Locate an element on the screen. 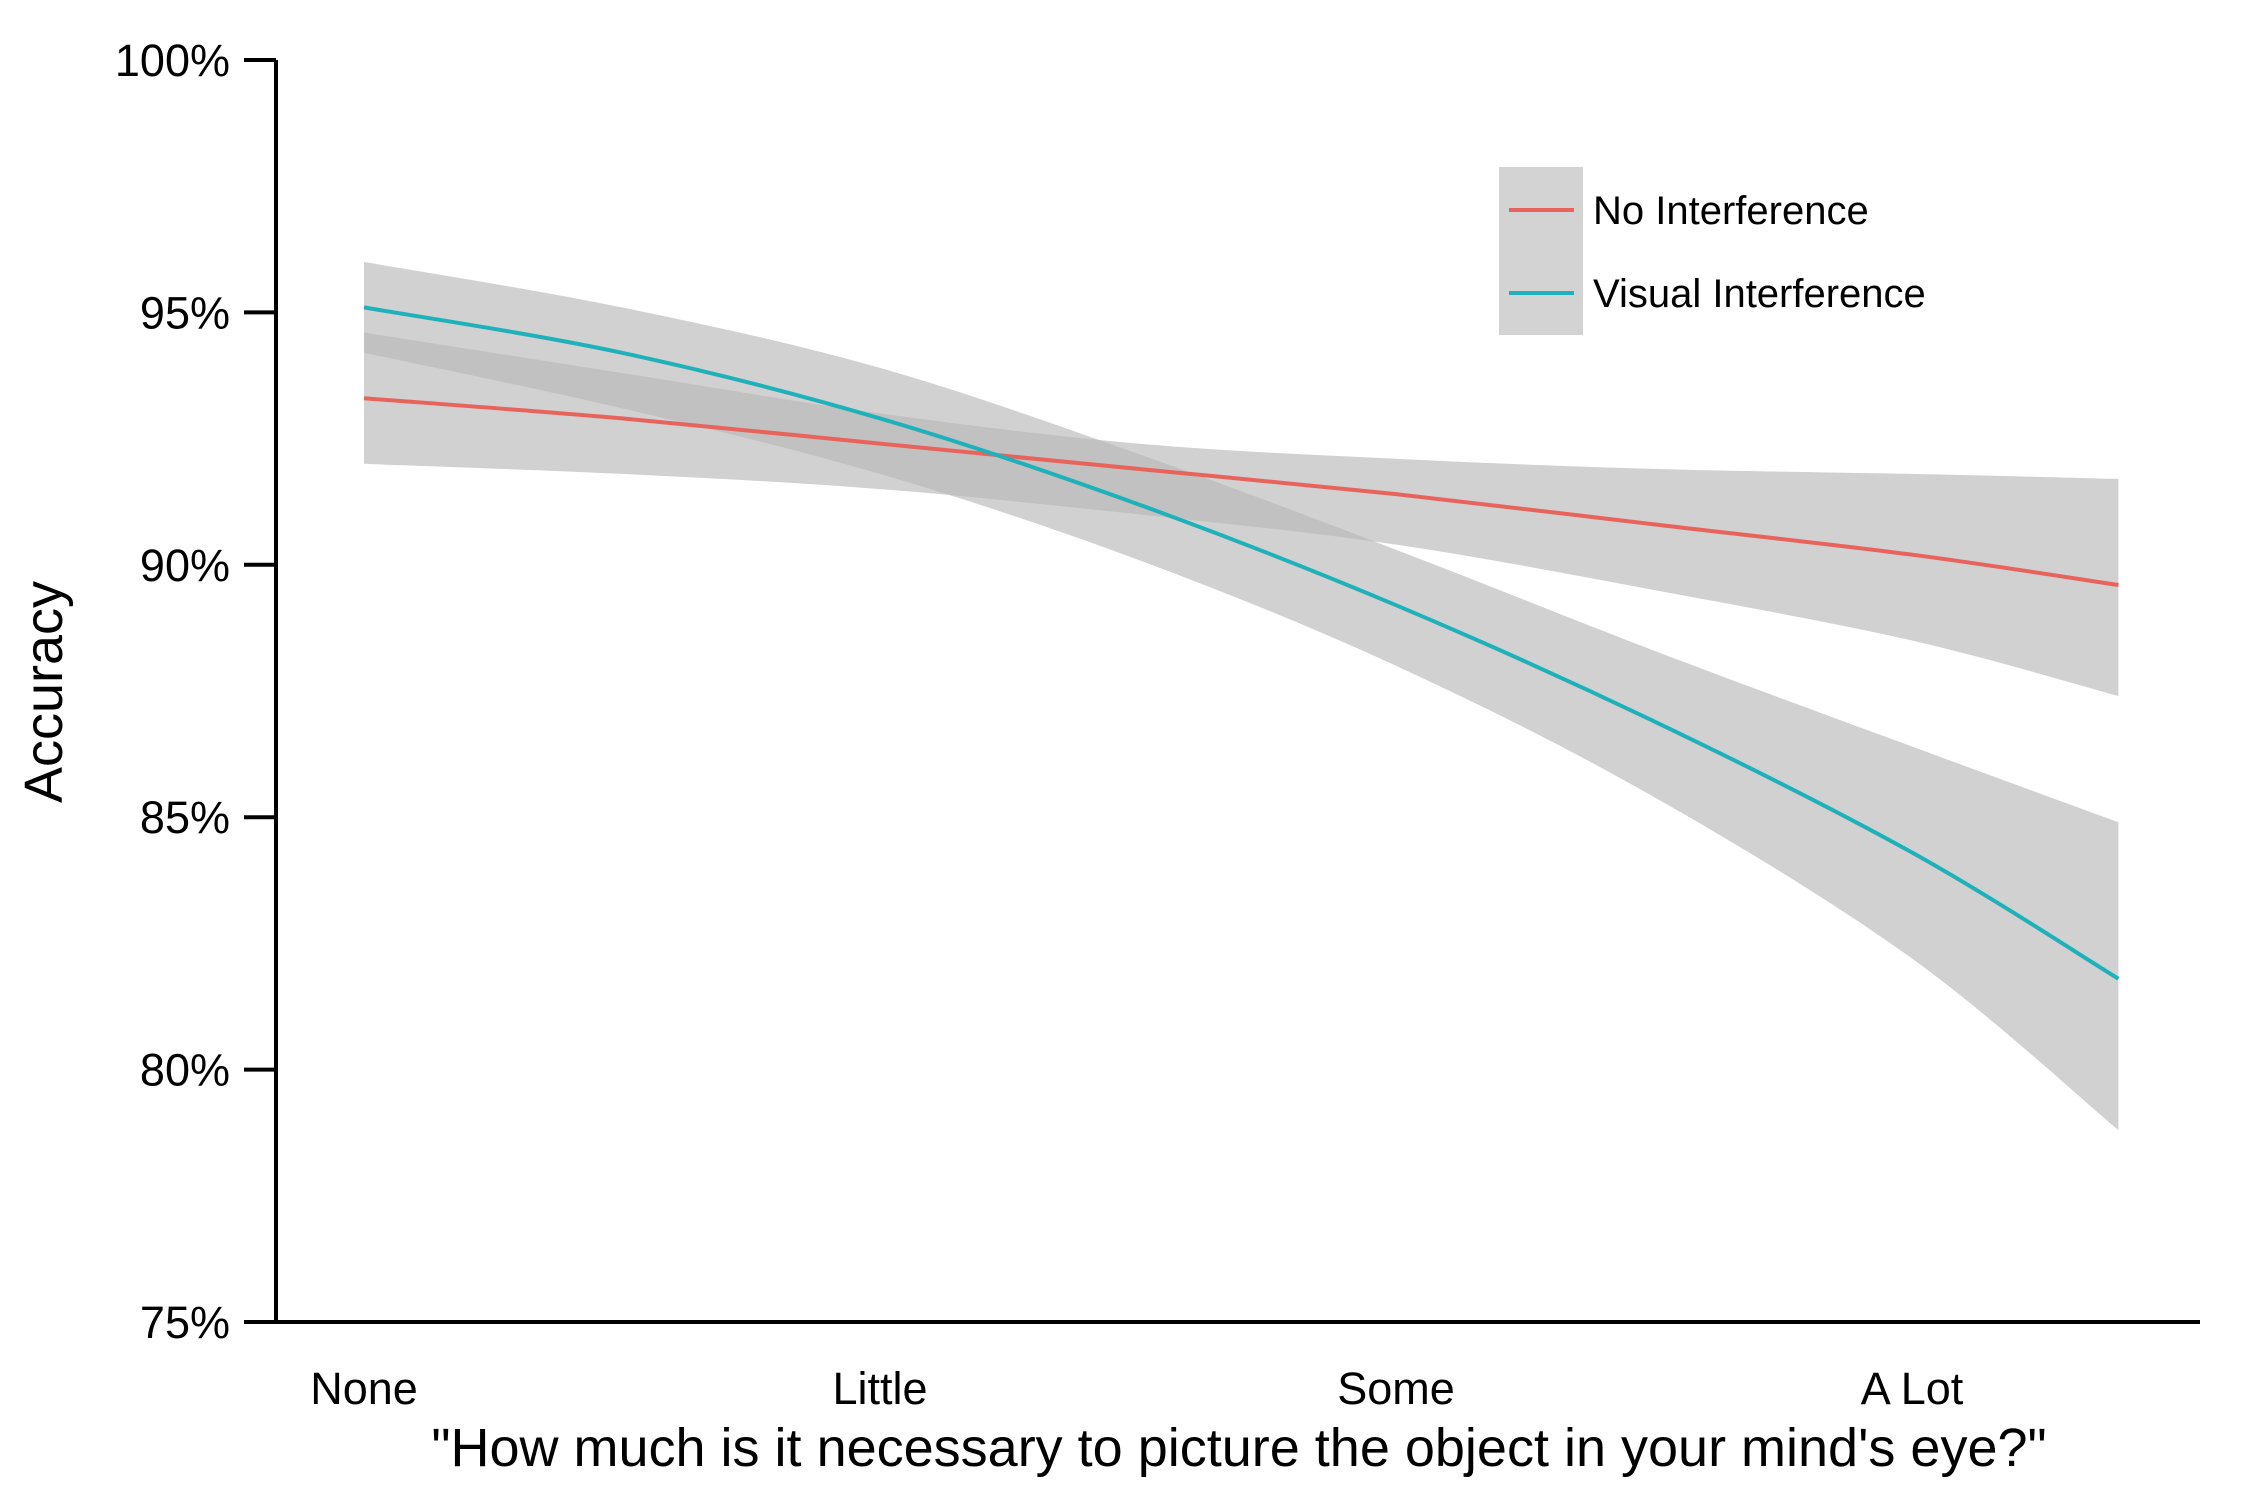 The width and height of the screenshot is (2250, 1500). y-tick-label: 80% is located at coordinates (185, 1070).